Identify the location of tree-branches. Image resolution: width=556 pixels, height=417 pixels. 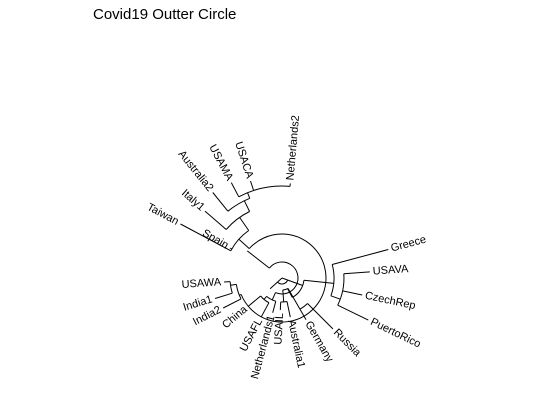
(284, 255).